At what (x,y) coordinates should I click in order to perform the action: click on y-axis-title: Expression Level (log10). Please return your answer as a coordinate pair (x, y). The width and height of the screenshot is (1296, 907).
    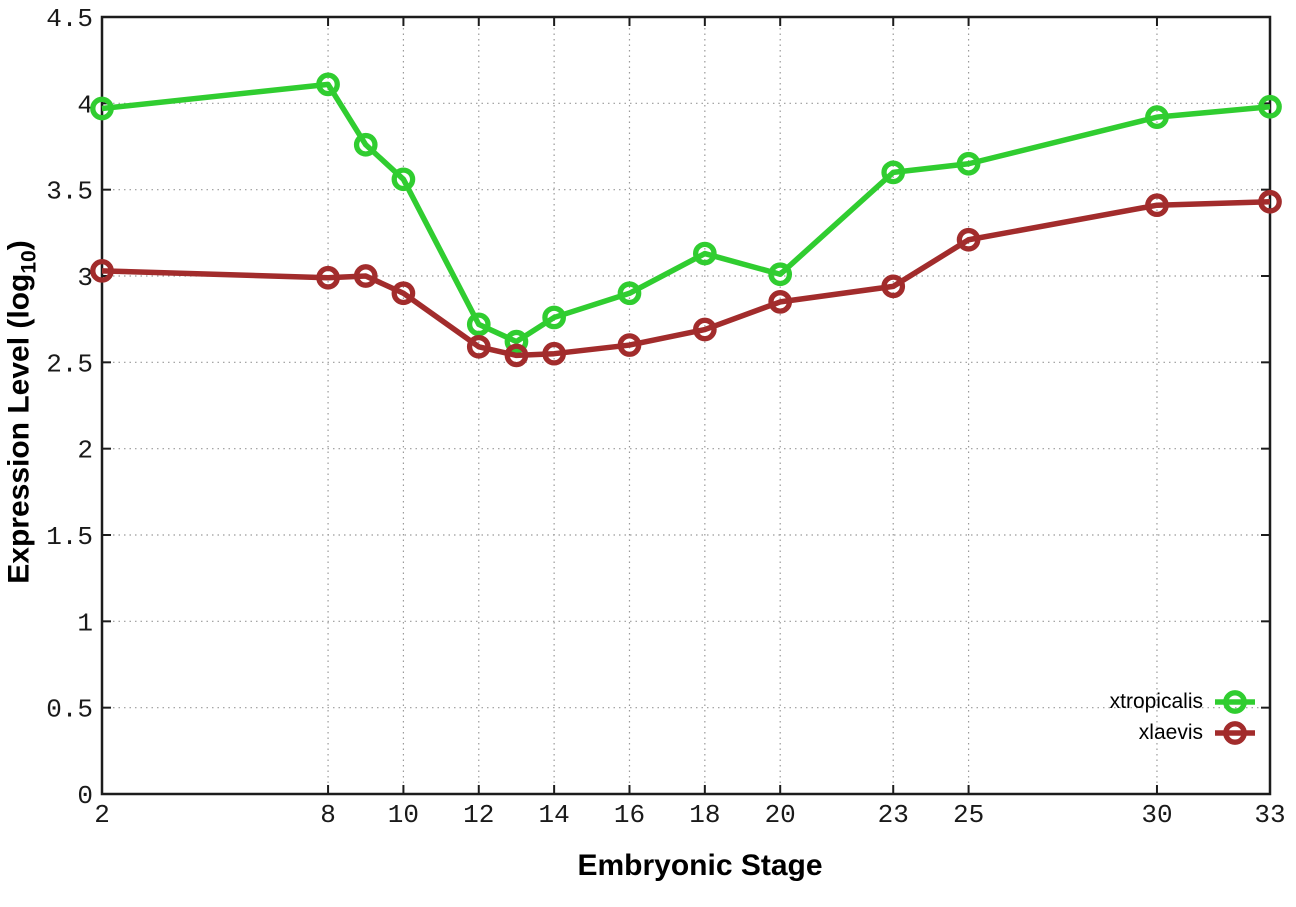
    Looking at the image, I should click on (22, 411).